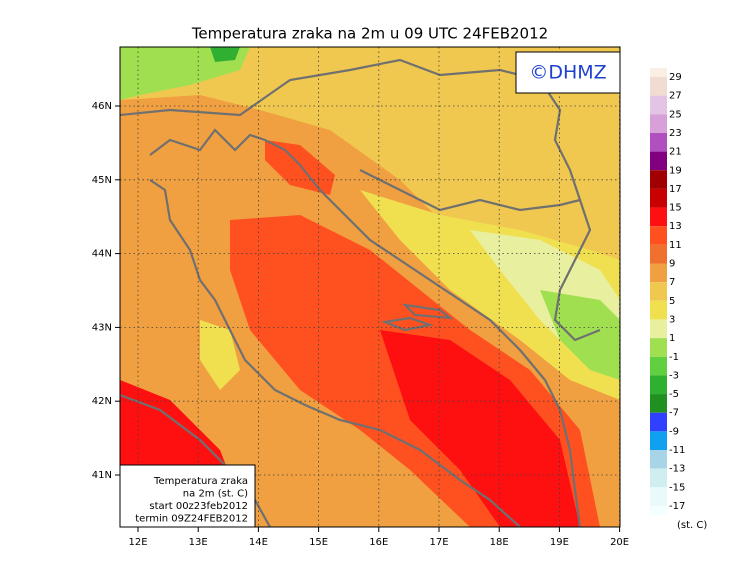 The height and width of the screenshot is (586, 740). I want to click on lon-label: 14E, so click(258, 542).